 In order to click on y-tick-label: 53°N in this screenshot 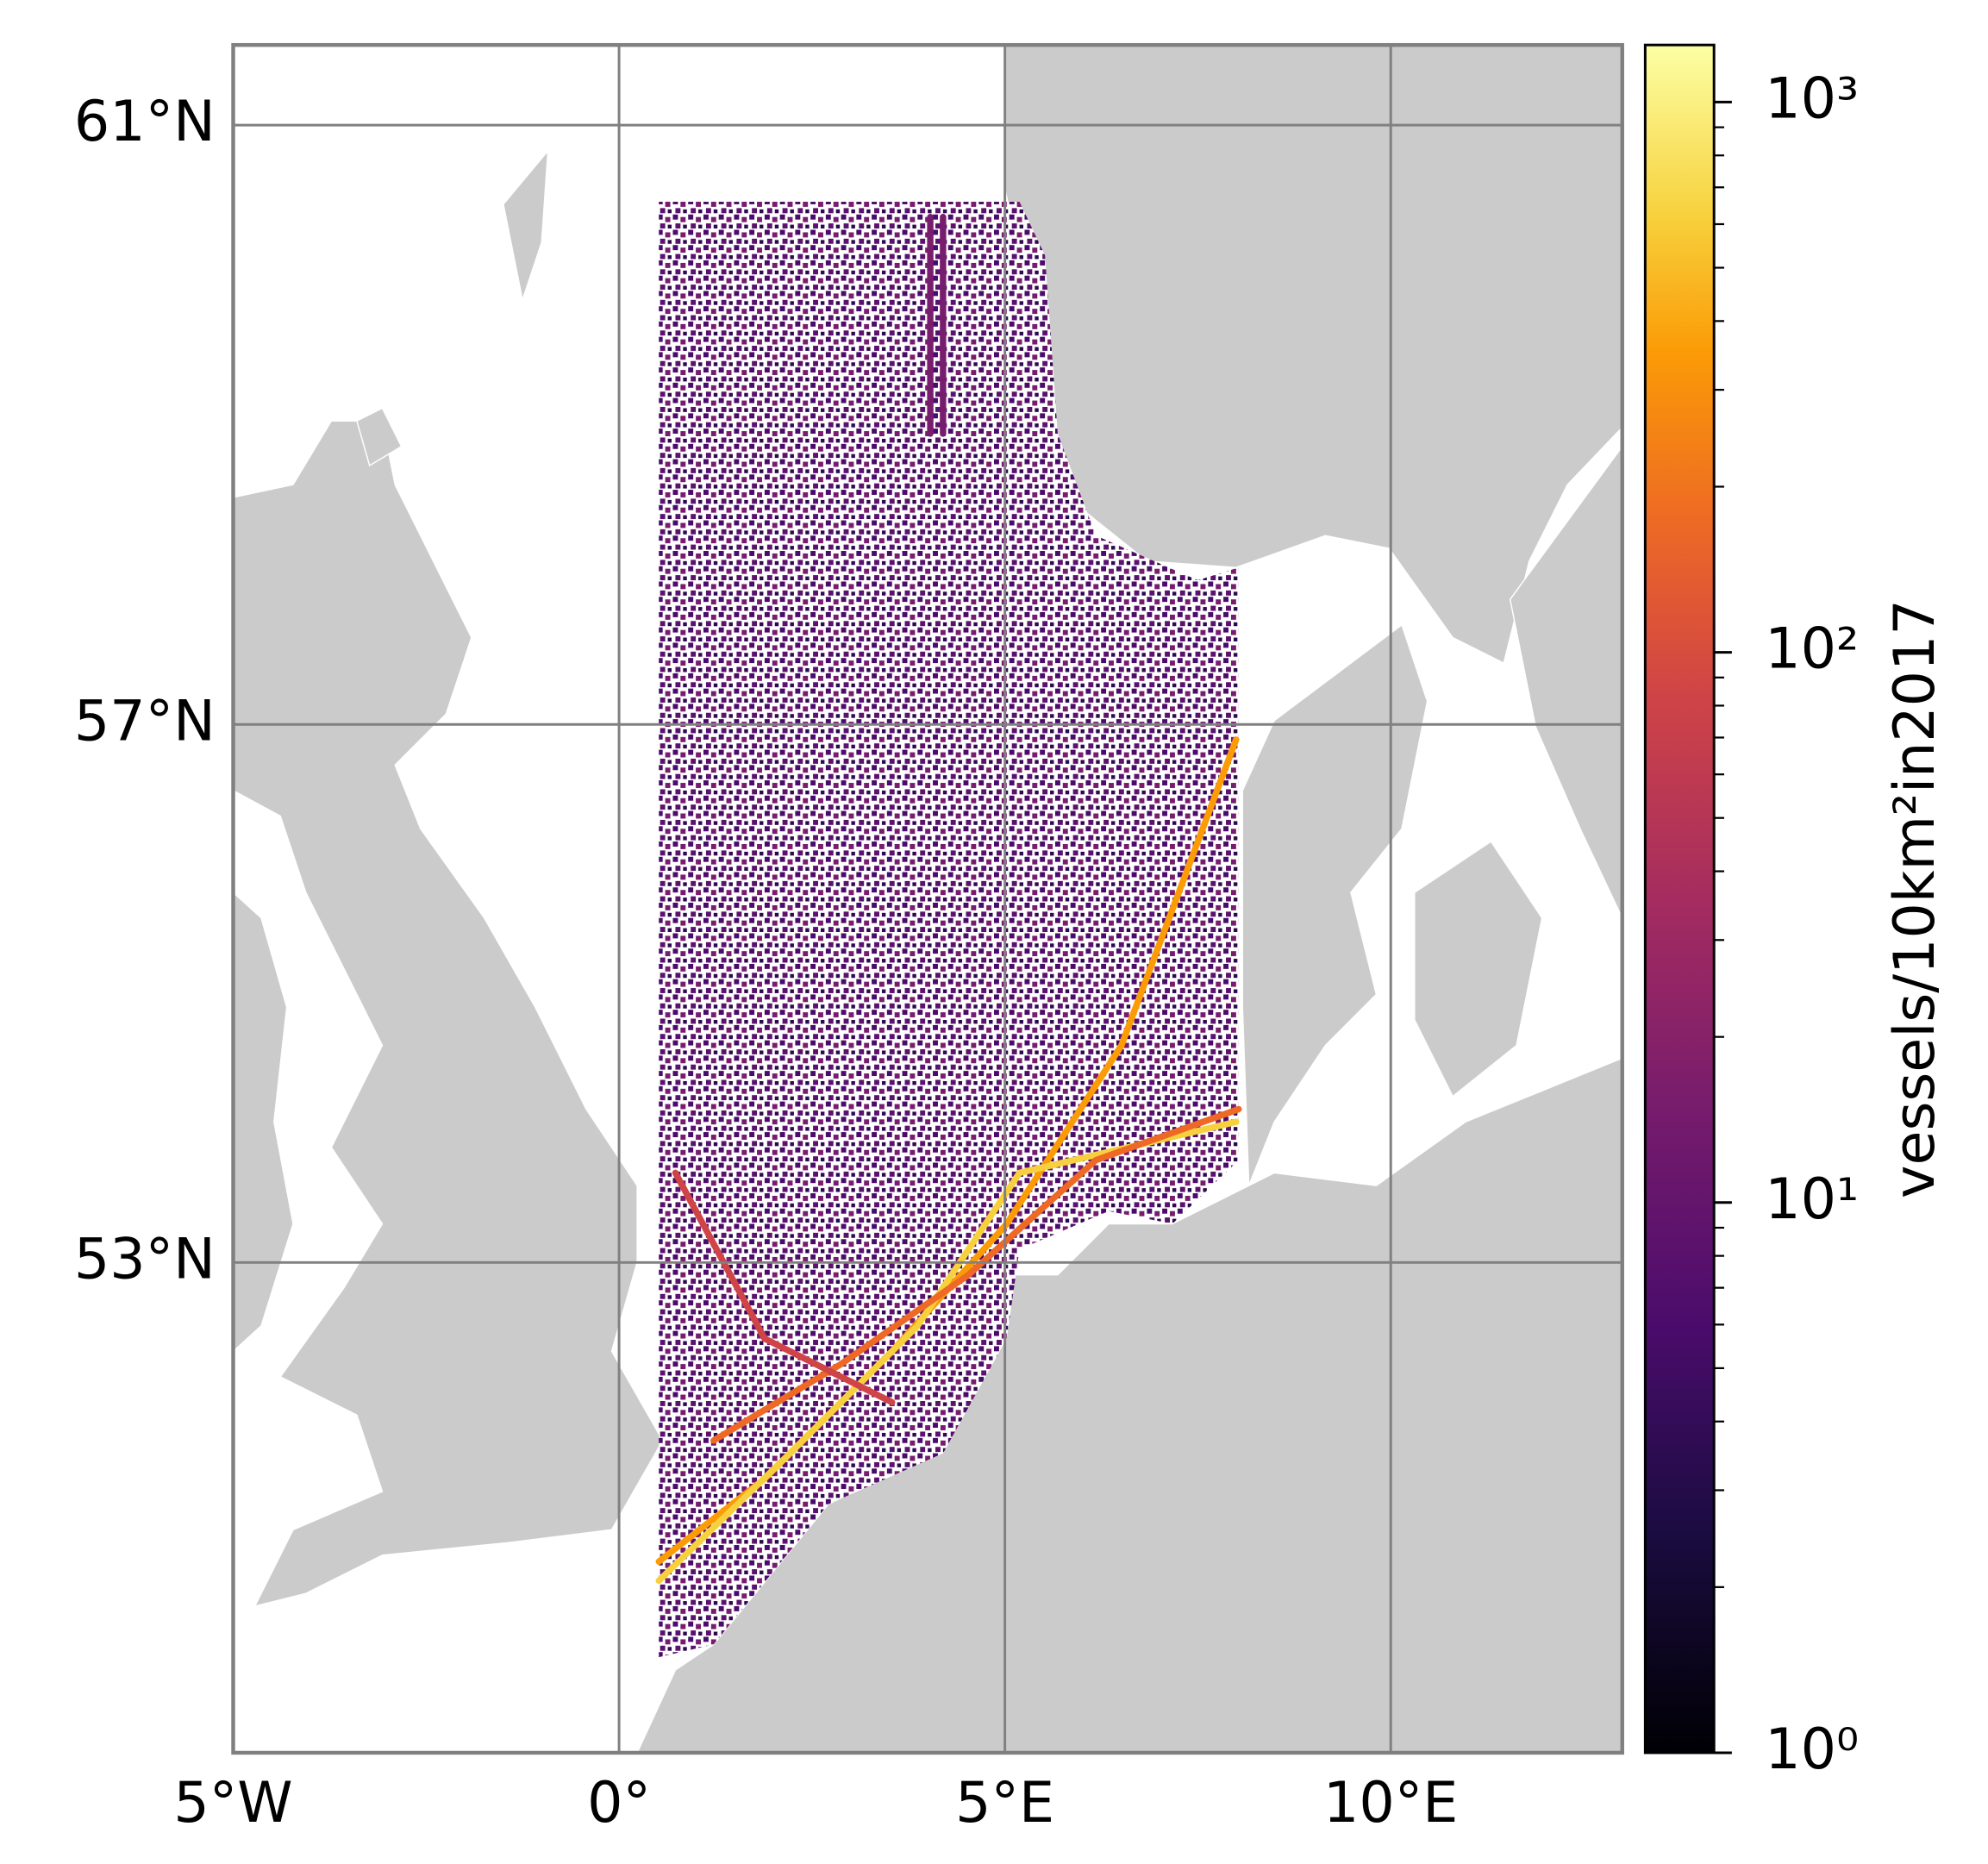, I will do `click(145, 1259)`.